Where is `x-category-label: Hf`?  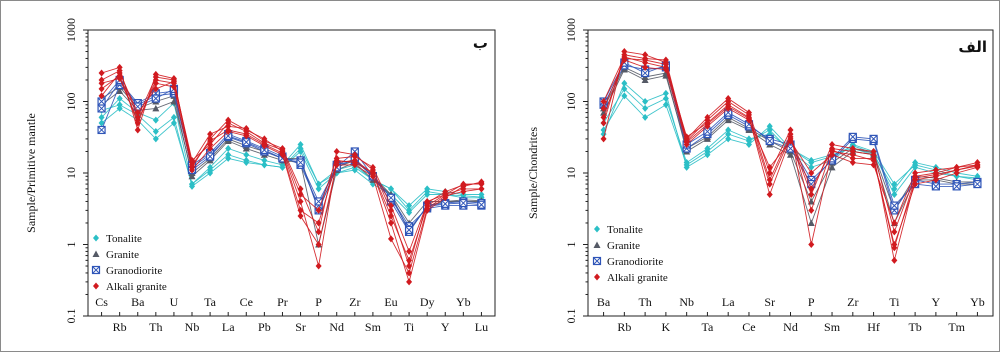
x-category-label: Hf is located at coordinates (873, 327).